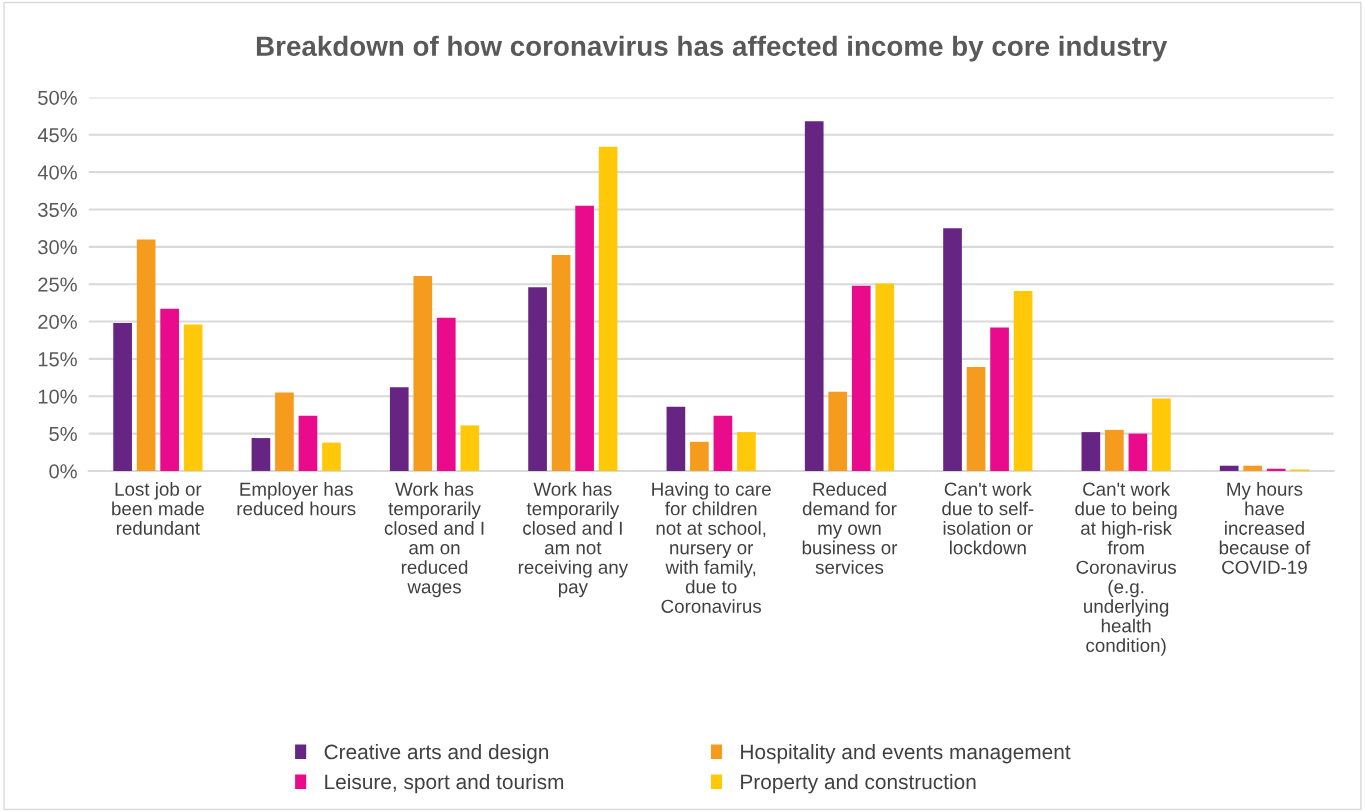 The width and height of the screenshot is (1365, 812). I want to click on x-tick-label: Work has temporarily closed and I am on reduced wages, so click(434, 540).